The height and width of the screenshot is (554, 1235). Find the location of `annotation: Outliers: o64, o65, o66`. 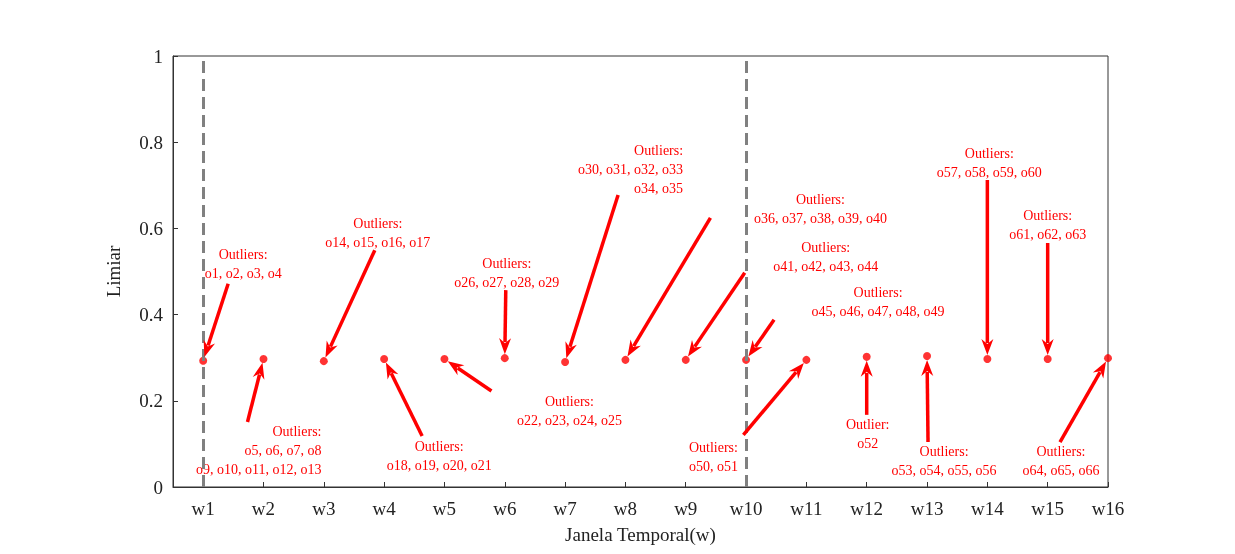

annotation: Outliers: o64, o65, o66 is located at coordinates (1061, 461).